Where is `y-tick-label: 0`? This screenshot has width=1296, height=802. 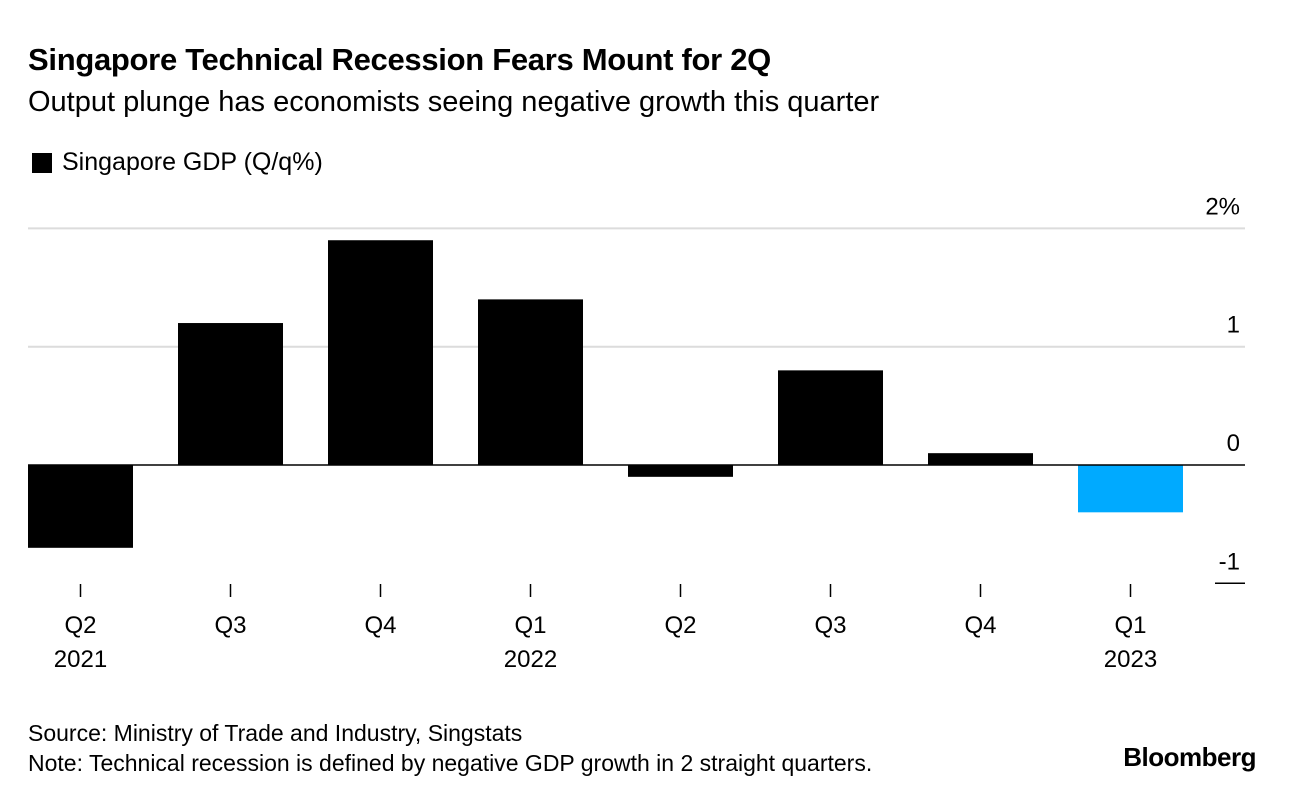 y-tick-label: 0 is located at coordinates (1233, 443).